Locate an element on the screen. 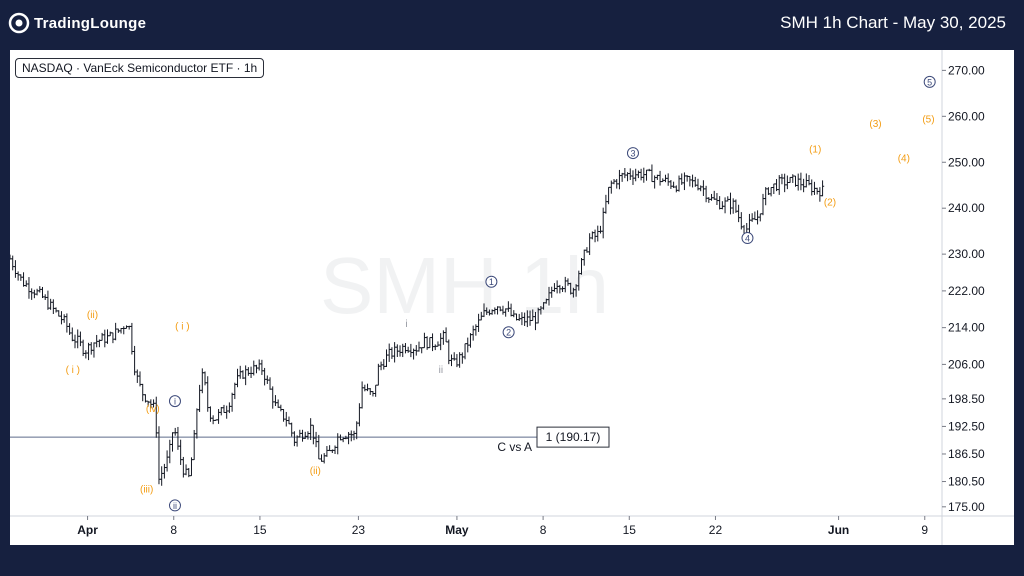 The height and width of the screenshot is (576, 1024). y-tick-label-1: 260.00 is located at coordinates (966, 116).